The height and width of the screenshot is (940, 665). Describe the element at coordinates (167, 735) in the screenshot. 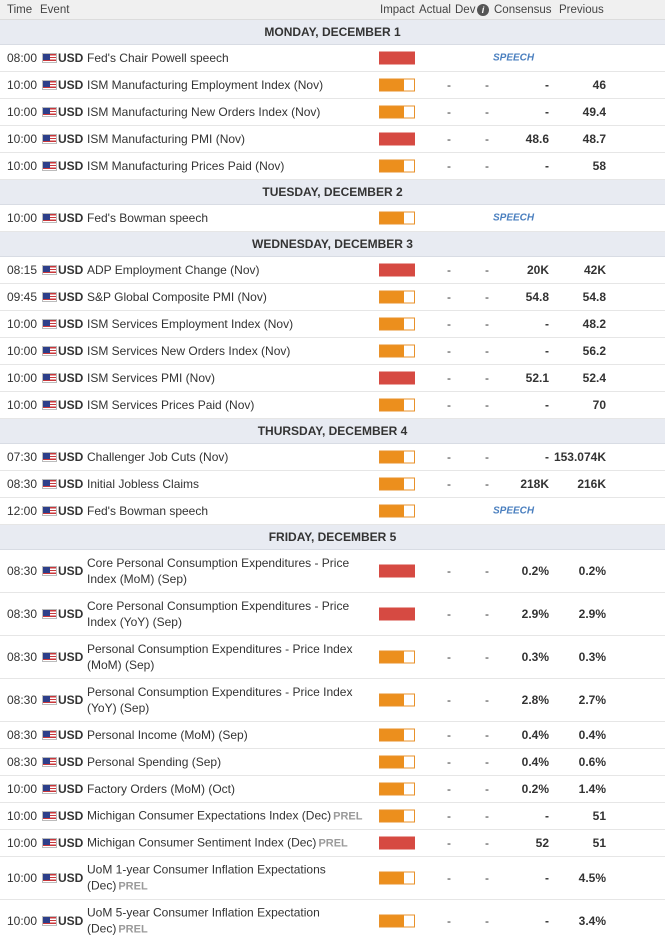

I see `event-title: Personal Income (MoM) (Sep)` at that location.